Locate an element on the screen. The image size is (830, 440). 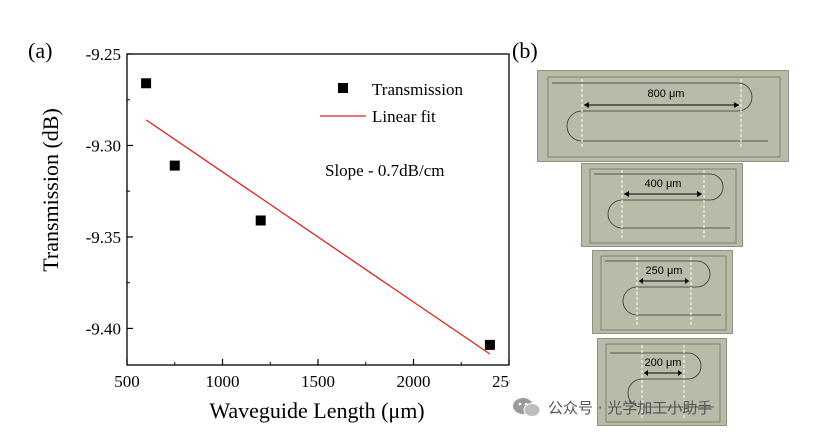
y-tick-label: -9.40 is located at coordinates (103, 328).